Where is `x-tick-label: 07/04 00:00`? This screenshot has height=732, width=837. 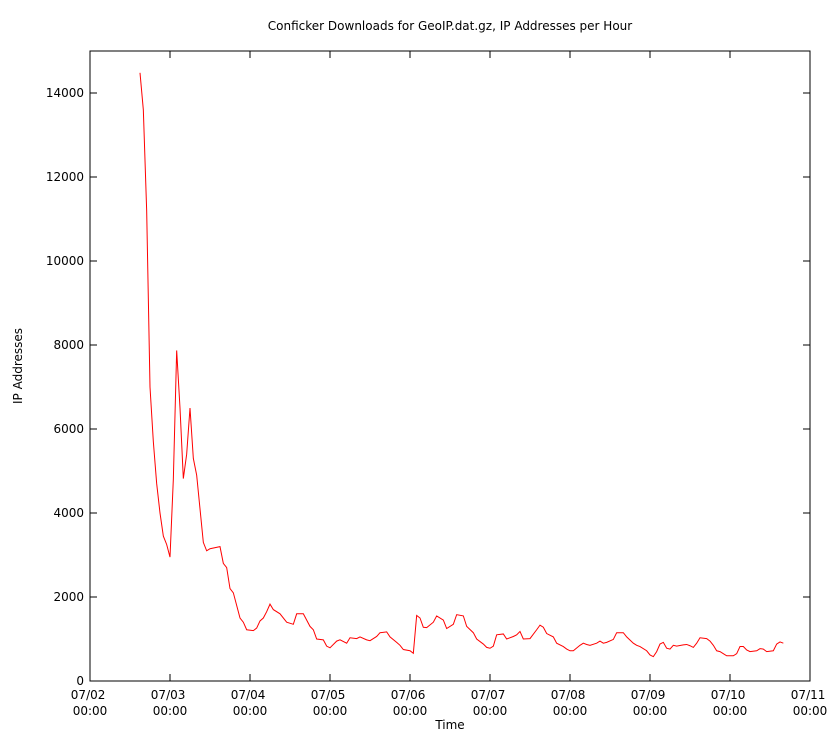
x-tick-label: 07/04 00:00 is located at coordinates (250, 703).